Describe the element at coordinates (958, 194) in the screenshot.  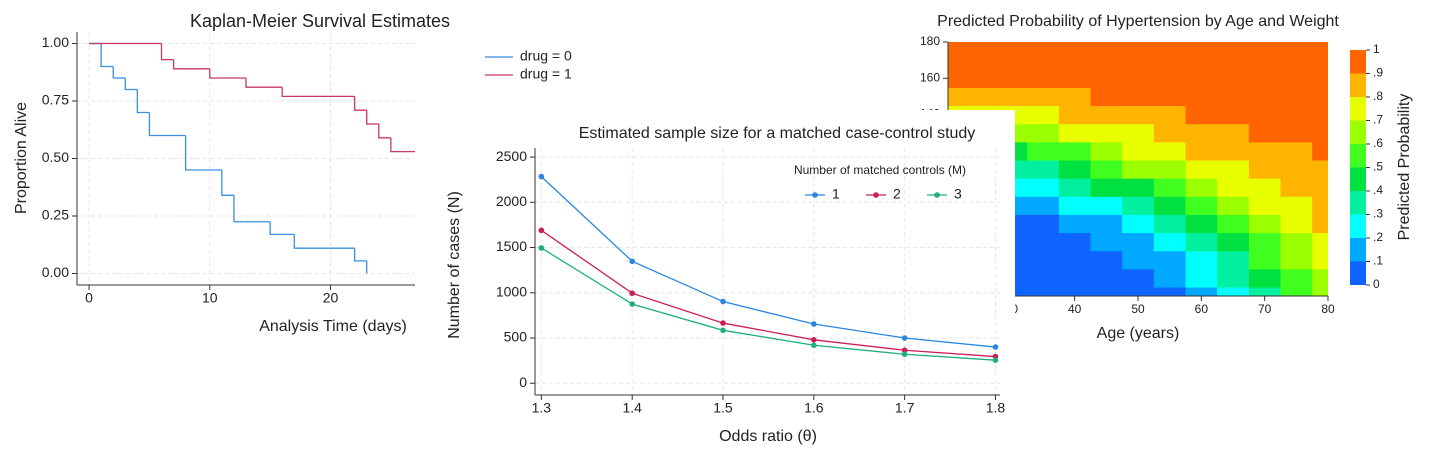
I see `legend-label: 3` at that location.